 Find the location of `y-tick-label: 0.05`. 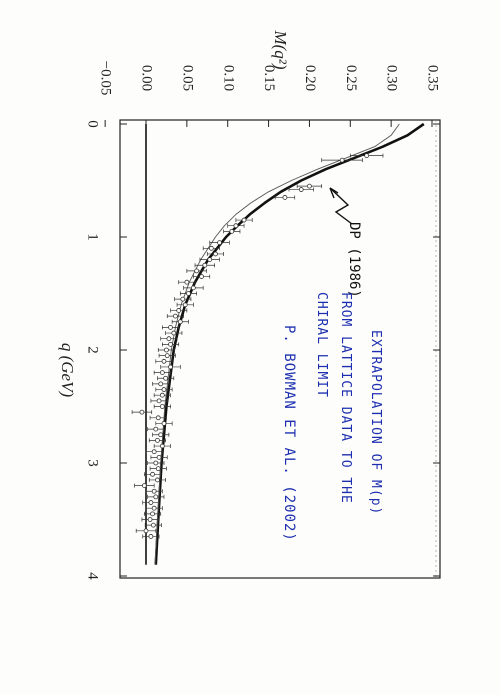

y-tick-label: 0.05 is located at coordinates (187, 78).